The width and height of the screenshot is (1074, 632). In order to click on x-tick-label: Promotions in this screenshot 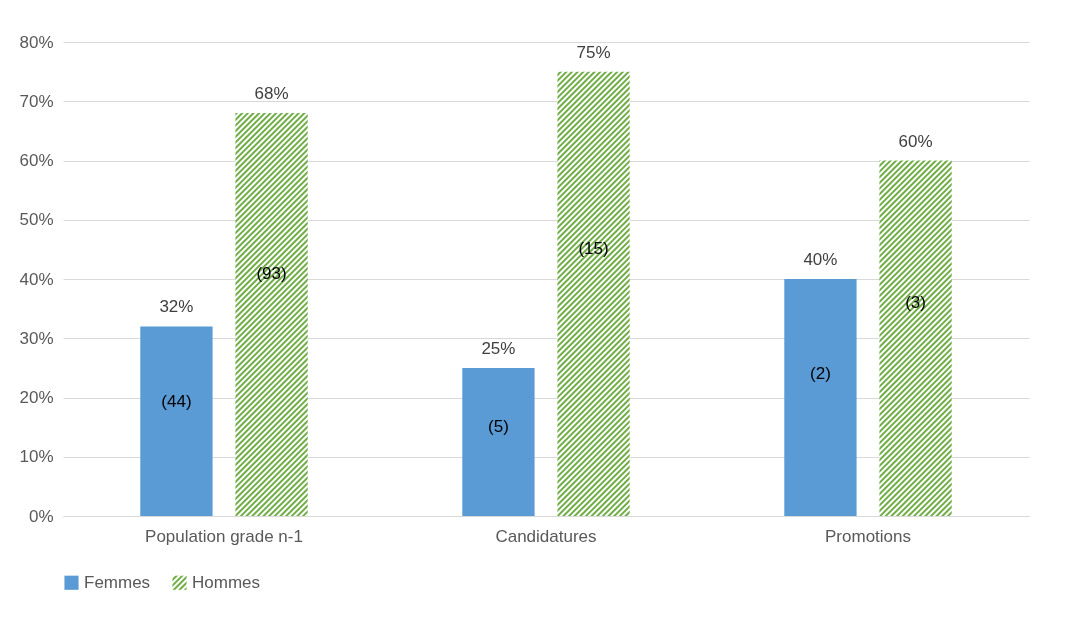, I will do `click(868, 536)`.